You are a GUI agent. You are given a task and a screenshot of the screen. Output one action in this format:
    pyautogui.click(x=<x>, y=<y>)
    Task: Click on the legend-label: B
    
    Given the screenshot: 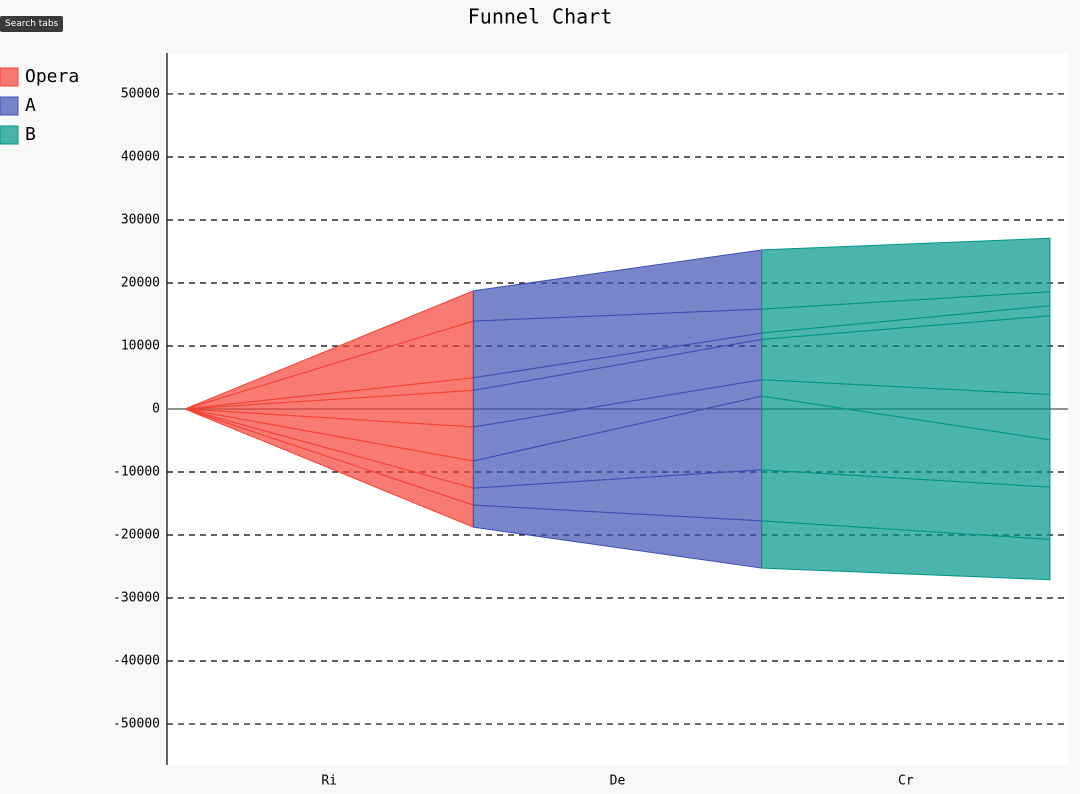 What is the action you would take?
    pyautogui.click(x=30, y=134)
    